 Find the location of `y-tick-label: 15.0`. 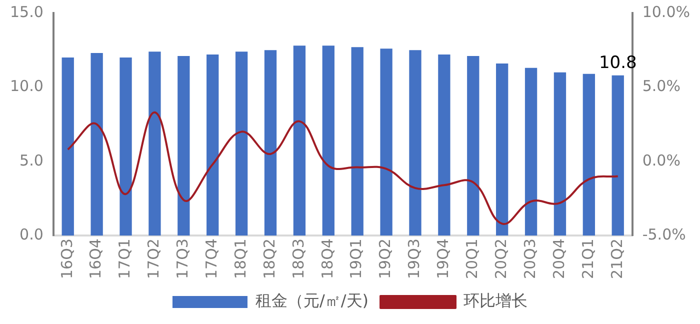

y-tick-label: 15.0 is located at coordinates (27, 11).